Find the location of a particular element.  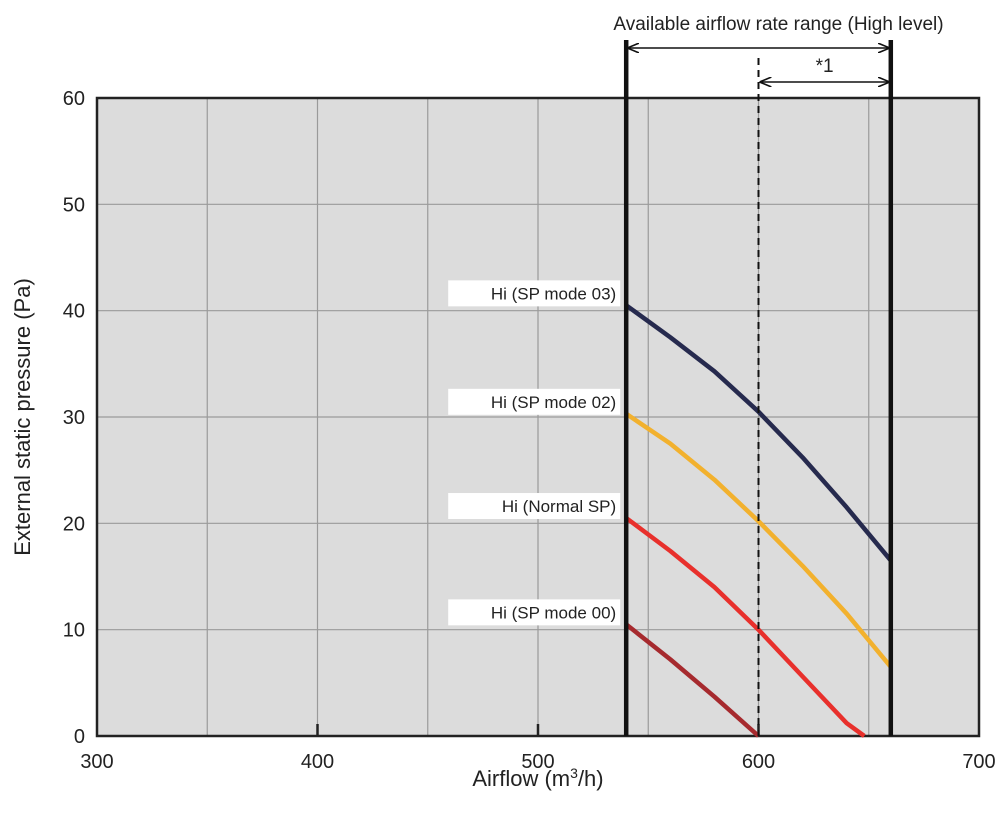

y-tick-label: 20 is located at coordinates (74, 524).